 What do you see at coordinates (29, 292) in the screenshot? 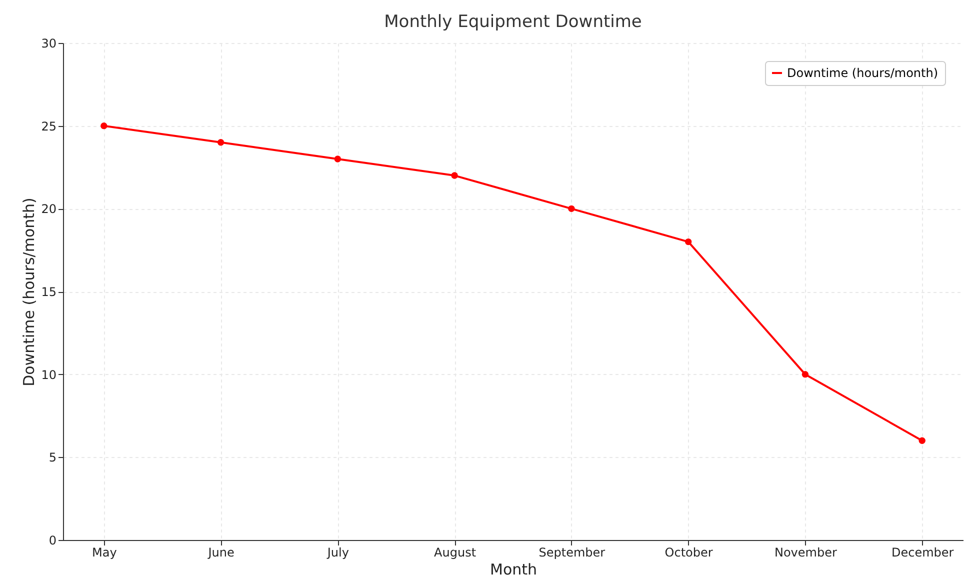
I see `y-axis-title: Downtime (hours/month)` at bounding box center [29, 292].